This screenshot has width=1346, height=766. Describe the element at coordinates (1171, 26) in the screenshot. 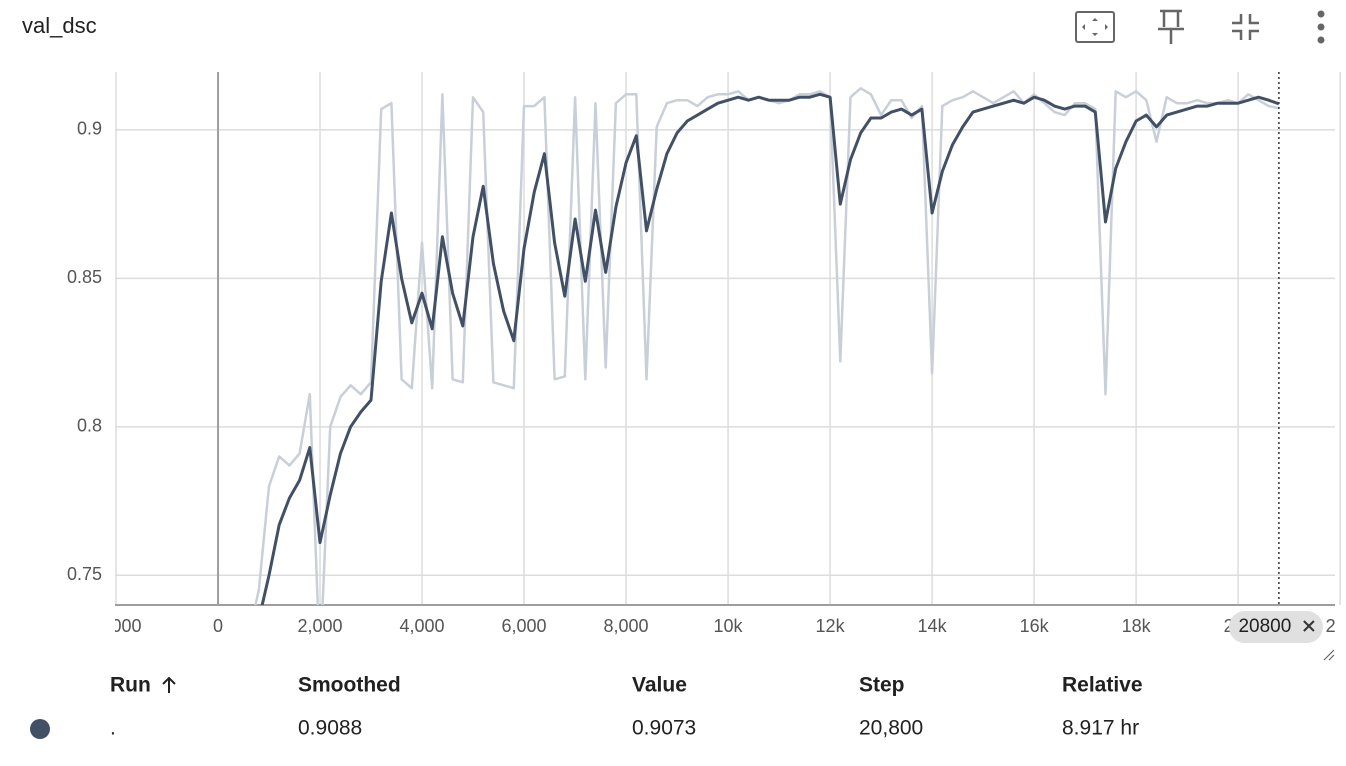

I see `pin-button` at that location.